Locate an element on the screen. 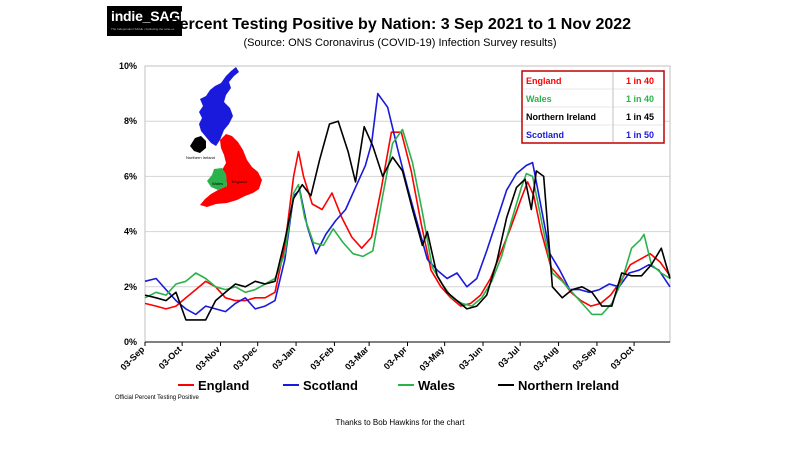  legend-label: Scotland is located at coordinates (330, 385).